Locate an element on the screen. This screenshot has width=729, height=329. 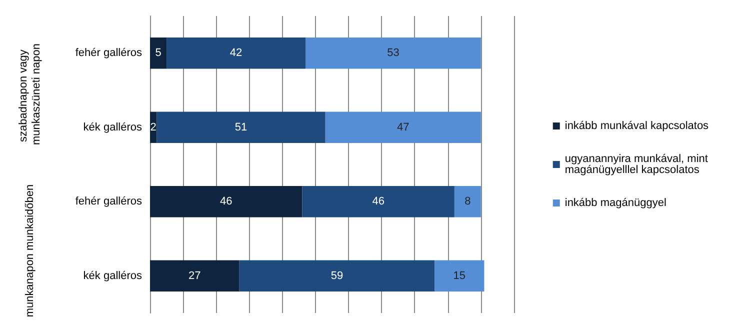
data-label: 8 is located at coordinates (467, 202).